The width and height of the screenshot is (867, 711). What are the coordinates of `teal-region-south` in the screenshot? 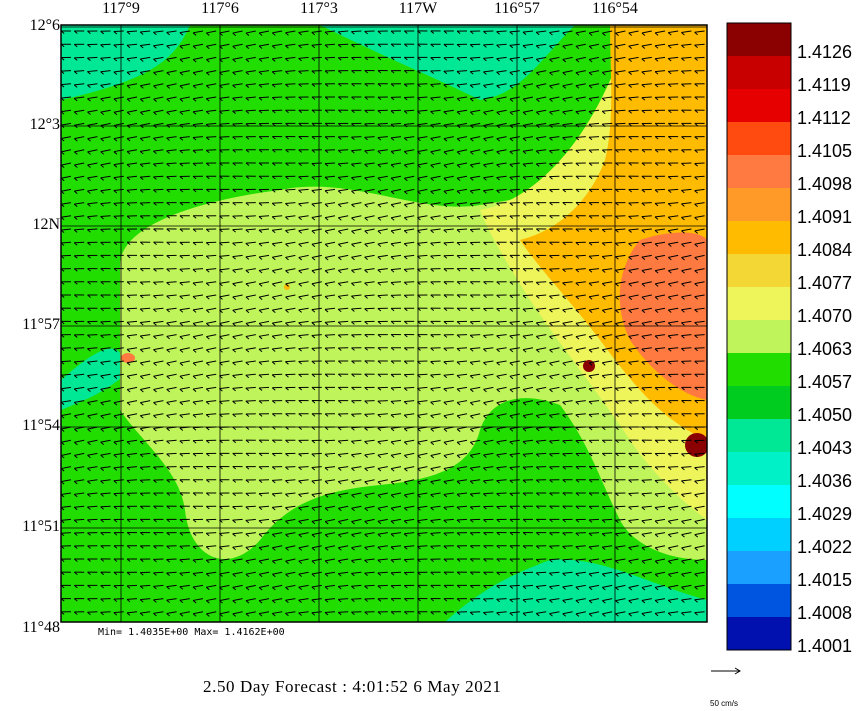 It's located at (576, 590).